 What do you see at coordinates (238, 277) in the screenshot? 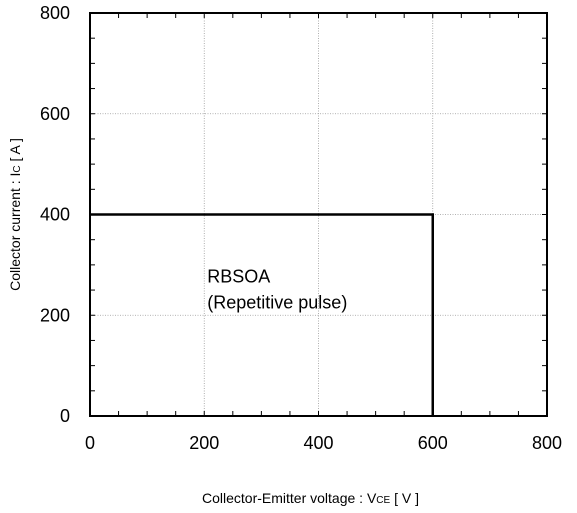
I see `annotation-line-1: RBSOA` at bounding box center [238, 277].